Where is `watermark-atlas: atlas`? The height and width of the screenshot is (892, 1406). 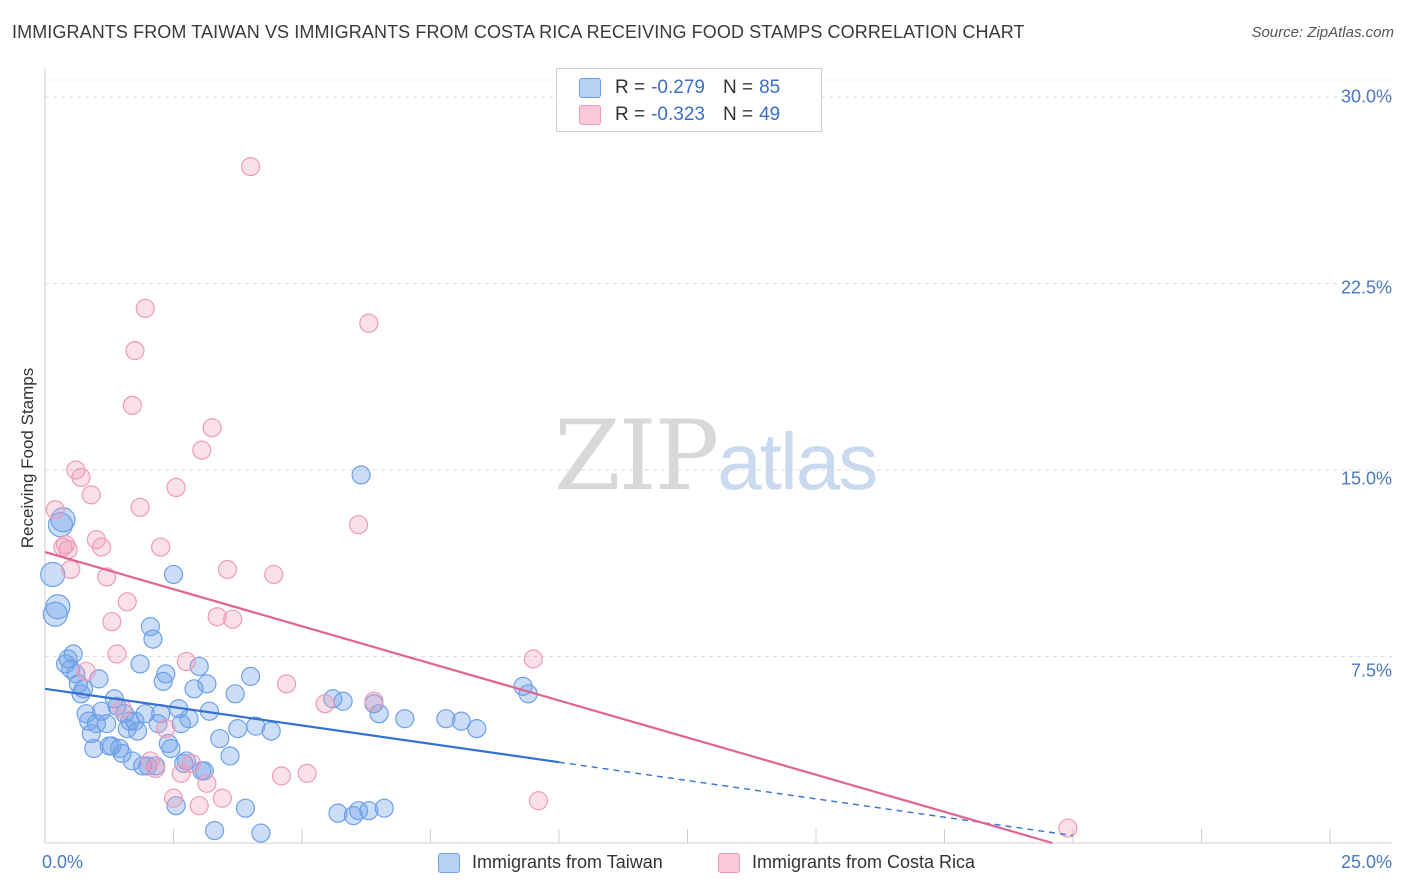 watermark-atlas: atlas is located at coordinates (797, 461).